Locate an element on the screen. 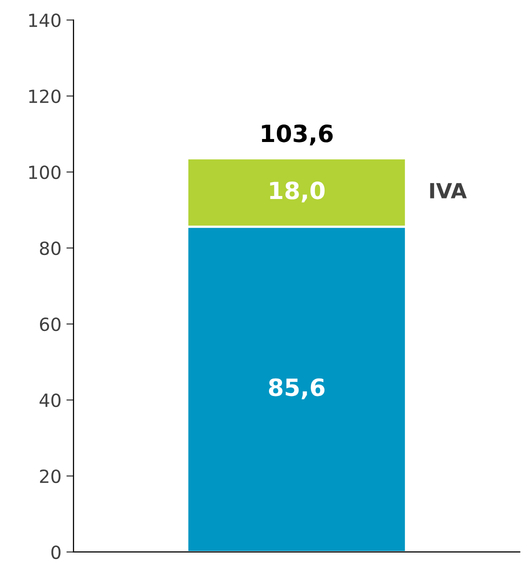 This screenshot has height=572, width=525. data-label: 85,6 is located at coordinates (296, 389).